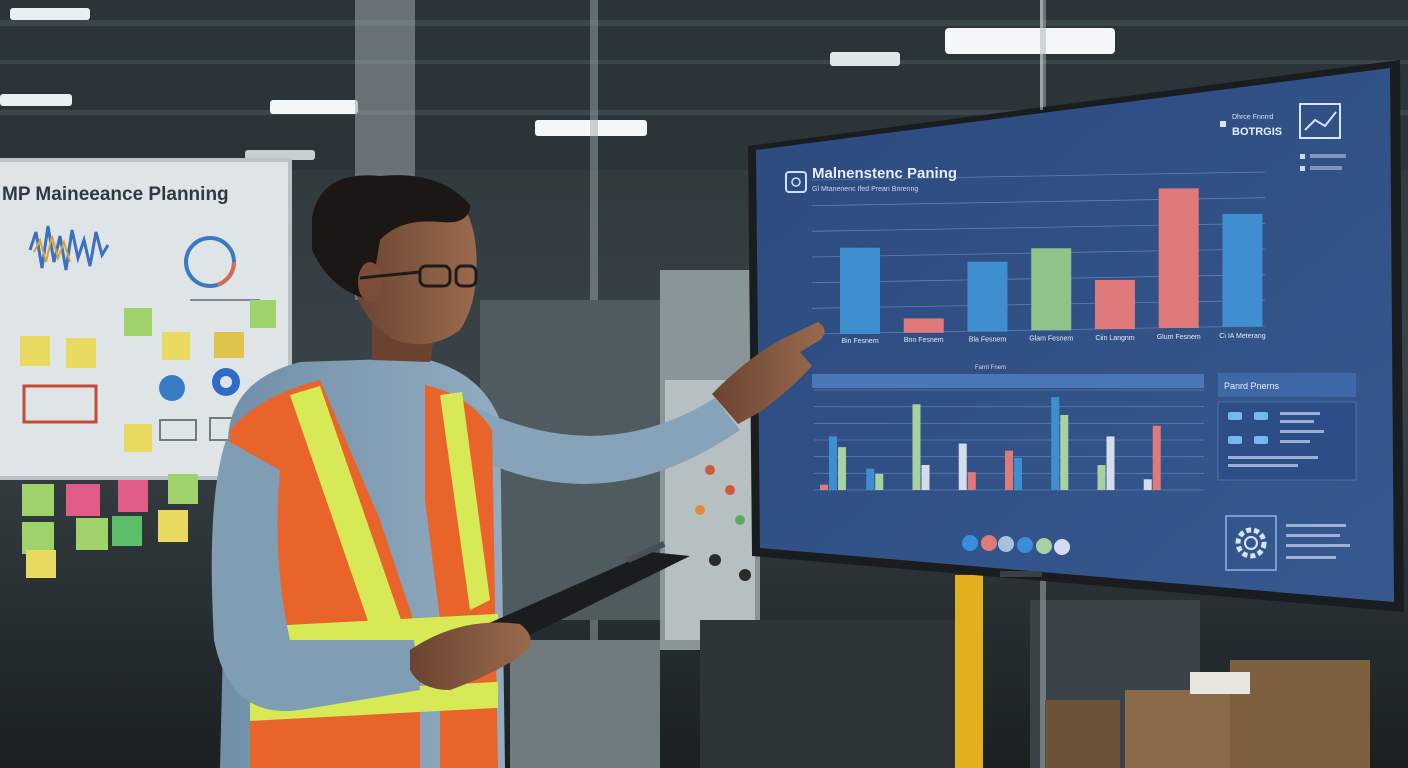 This screenshot has width=1408, height=768. What do you see at coordinates (584, 596) in the screenshot?
I see `clipboard-icon` at bounding box center [584, 596].